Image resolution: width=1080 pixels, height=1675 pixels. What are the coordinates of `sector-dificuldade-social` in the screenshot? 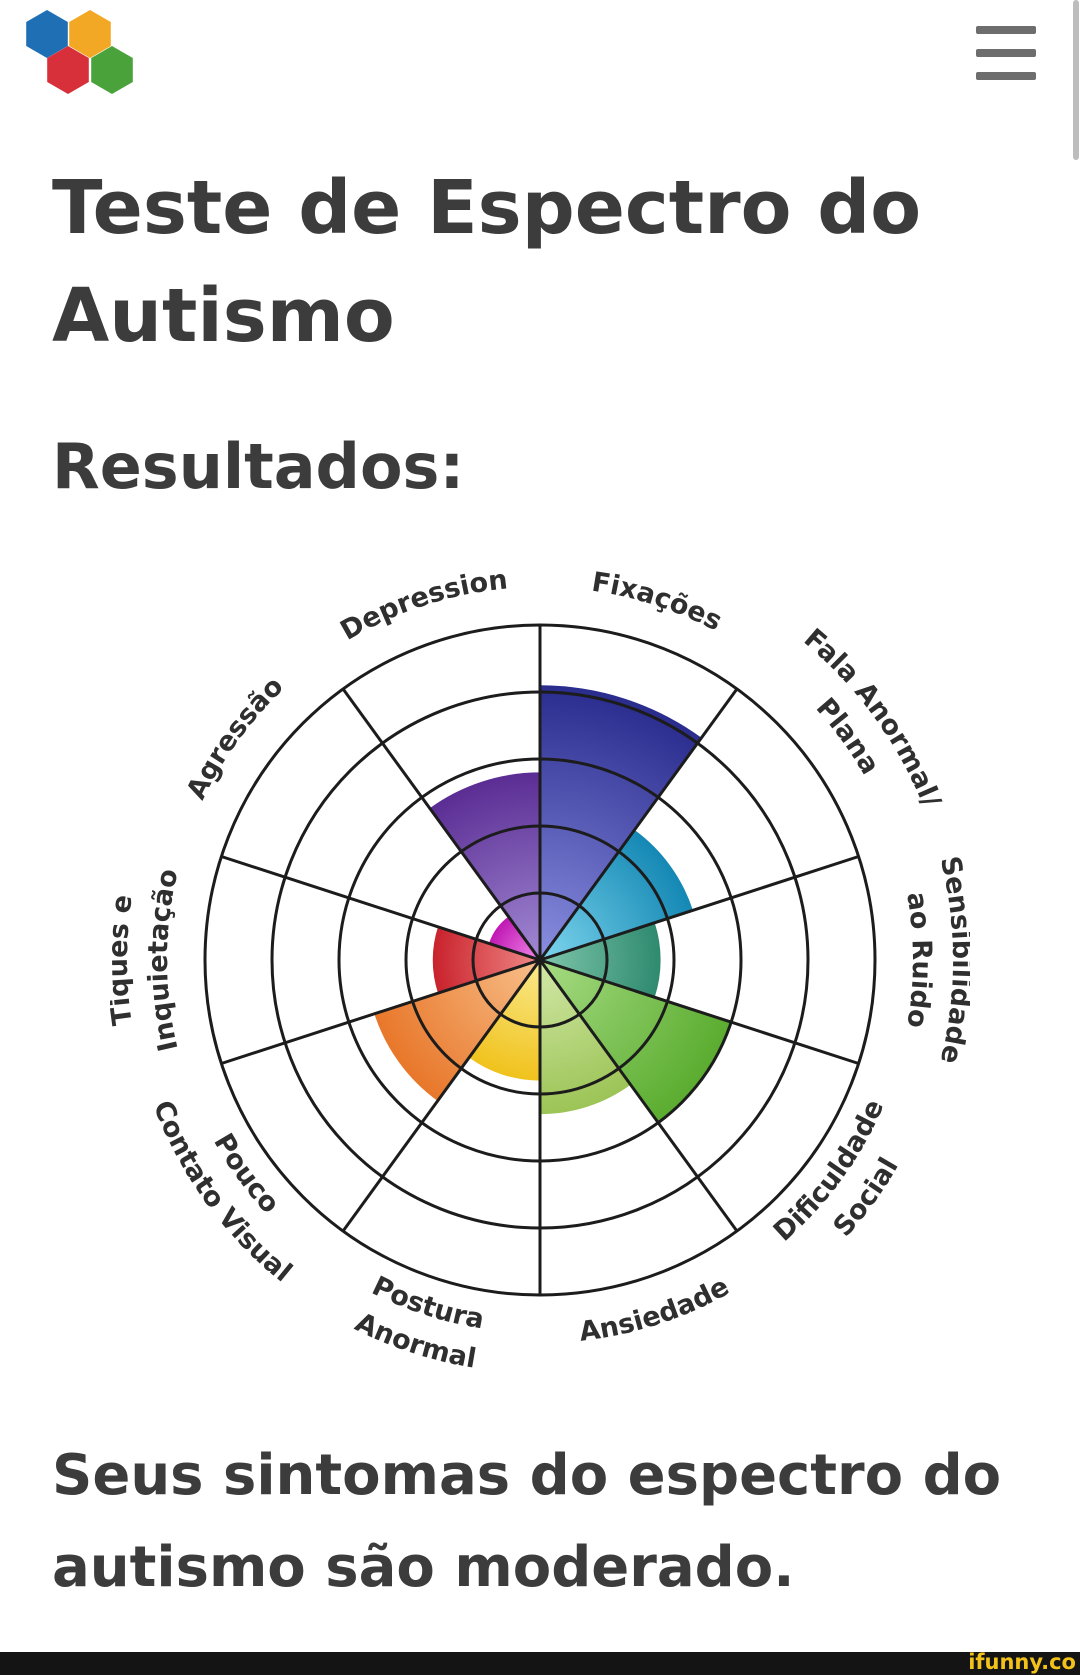 It's located at (636, 1041).